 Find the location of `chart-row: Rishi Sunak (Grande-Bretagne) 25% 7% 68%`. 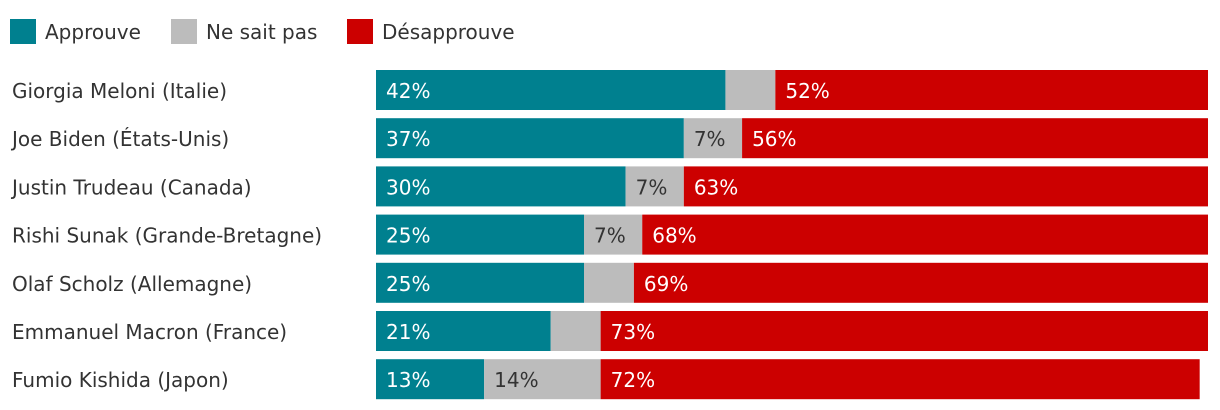

chart-row: Rishi Sunak (Grande-Bretagne) 25% 7% 68% is located at coordinates (610, 234).